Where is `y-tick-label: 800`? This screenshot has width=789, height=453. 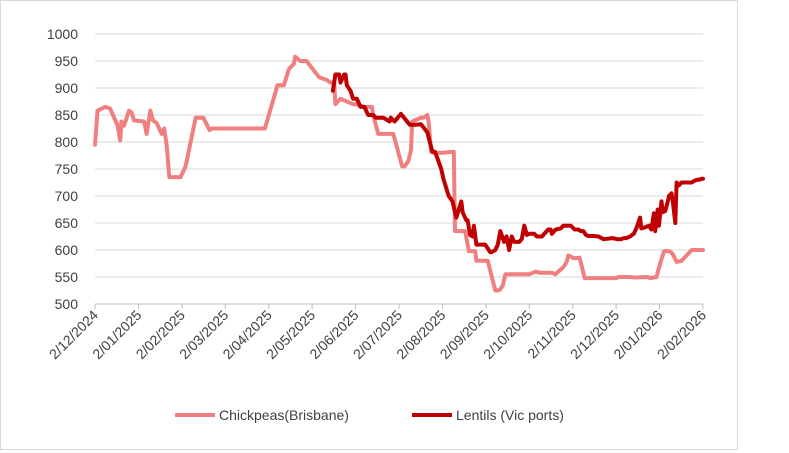 y-tick-label: 800 is located at coordinates (67, 142).